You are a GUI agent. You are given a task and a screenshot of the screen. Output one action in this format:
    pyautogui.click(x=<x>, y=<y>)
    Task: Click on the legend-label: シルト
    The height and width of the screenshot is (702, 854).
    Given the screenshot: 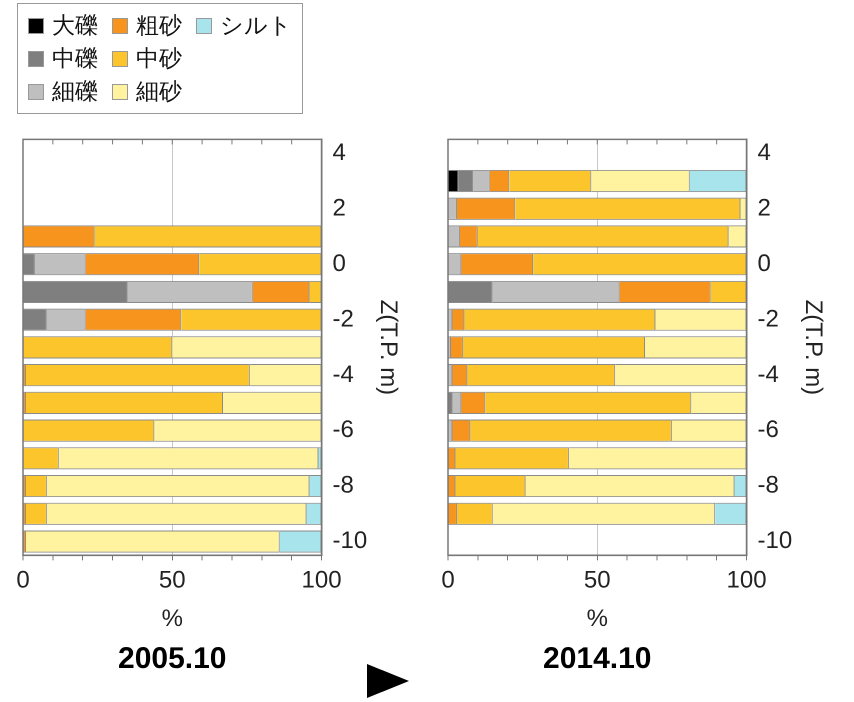 What is the action you would take?
    pyautogui.click(x=256, y=26)
    